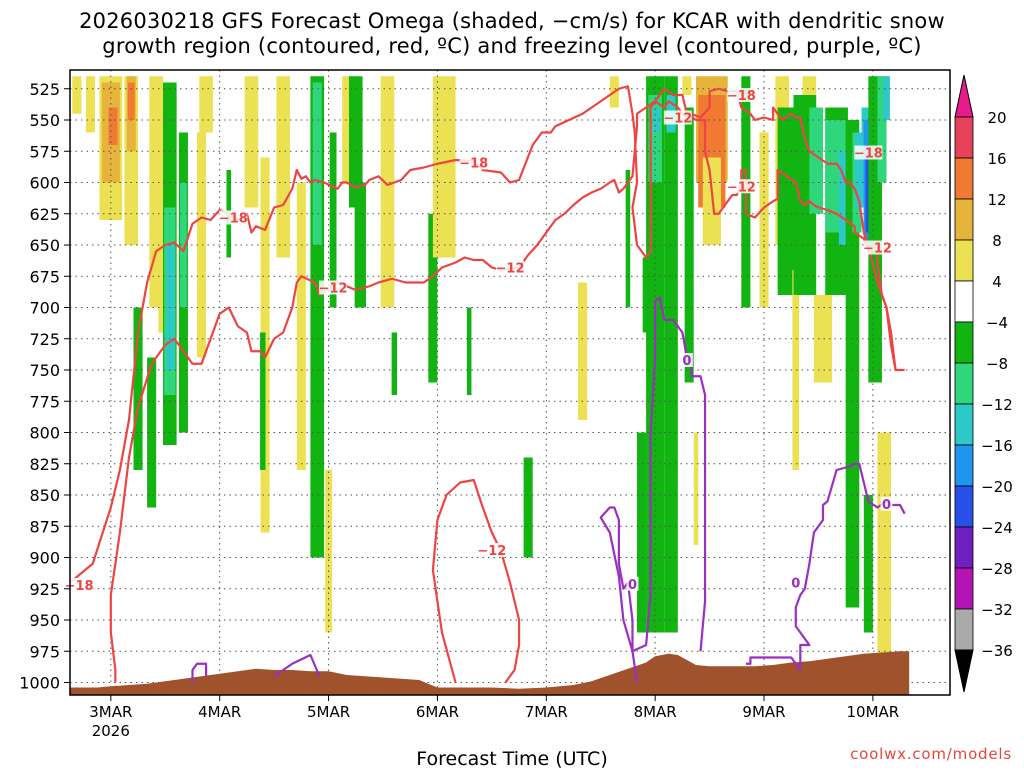 The image size is (1024, 770). What do you see at coordinates (44, 183) in the screenshot?
I see `y-tick-label: 600` at bounding box center [44, 183].